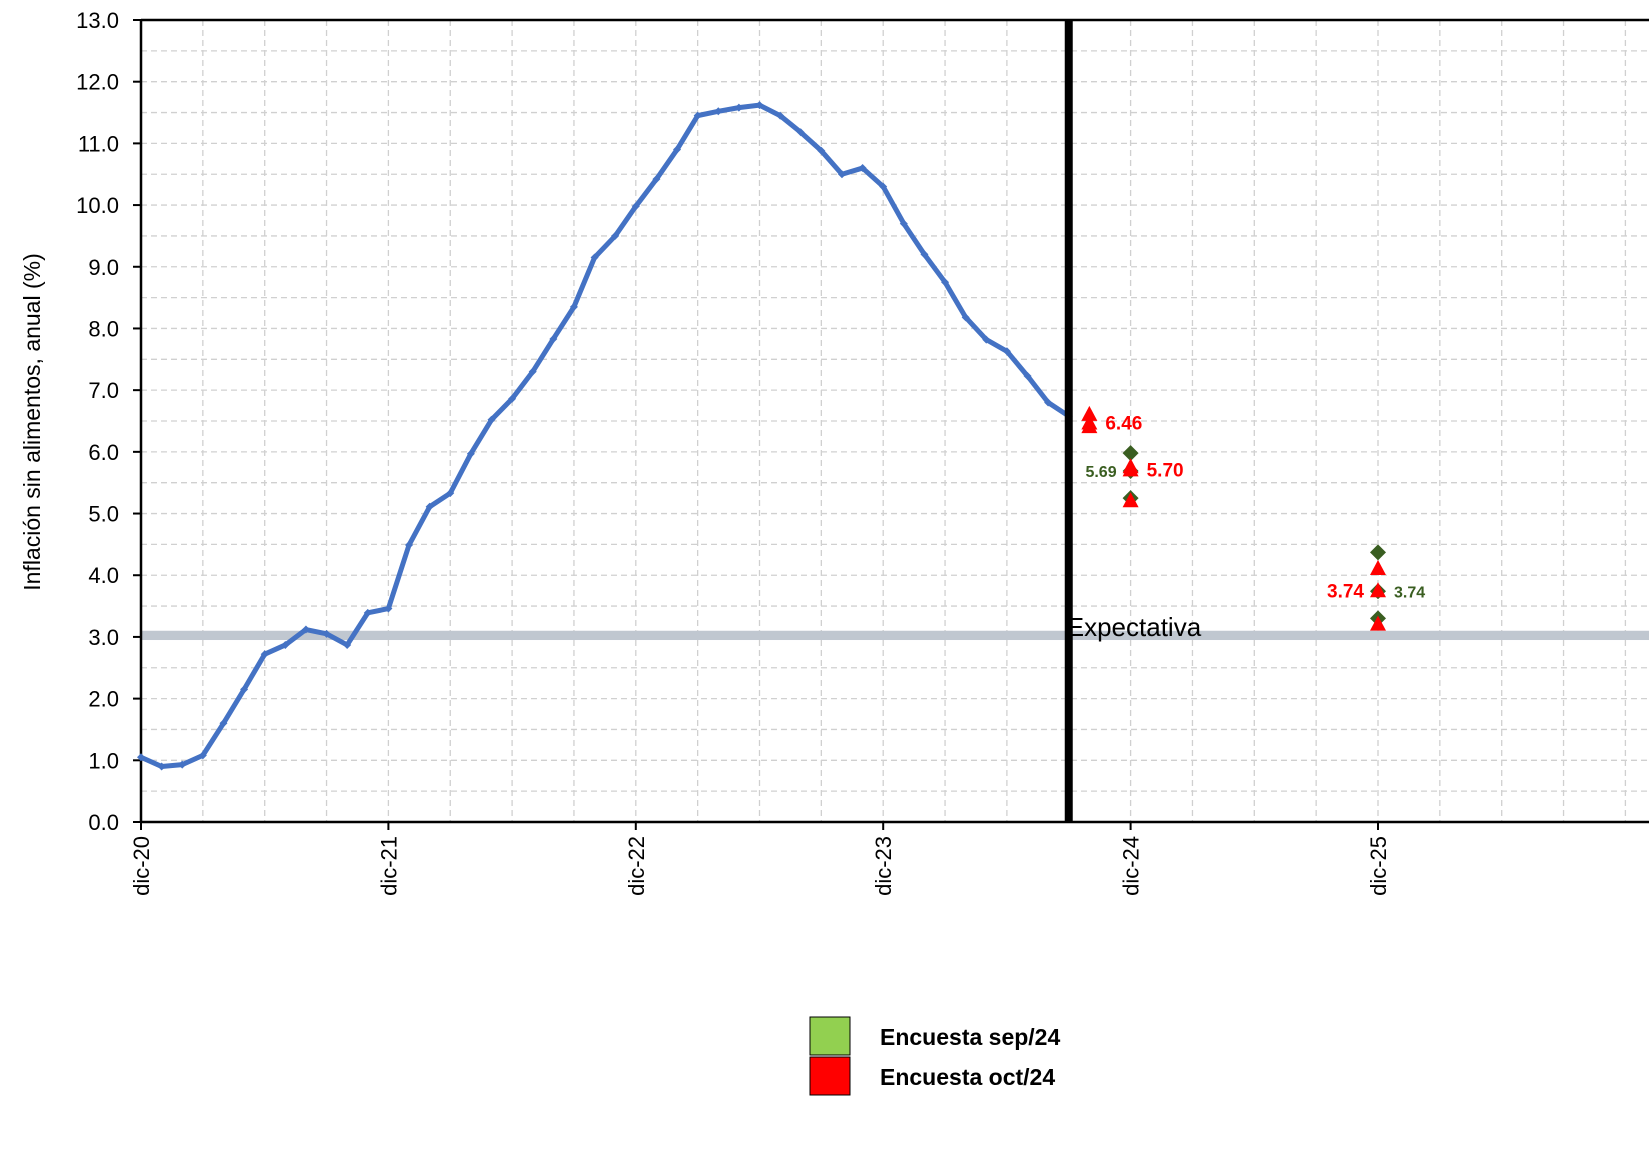 This screenshot has height=1154, width=1649. I want to click on legend: Encuesta sep/24 Encuesta oct/24, so click(934, 1056).